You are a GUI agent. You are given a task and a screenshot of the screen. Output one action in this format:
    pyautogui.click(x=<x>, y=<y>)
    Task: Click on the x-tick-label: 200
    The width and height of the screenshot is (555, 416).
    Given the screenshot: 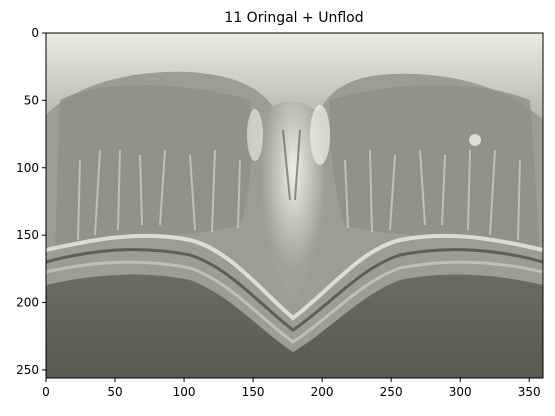 What is the action you would take?
    pyautogui.click(x=322, y=392)
    